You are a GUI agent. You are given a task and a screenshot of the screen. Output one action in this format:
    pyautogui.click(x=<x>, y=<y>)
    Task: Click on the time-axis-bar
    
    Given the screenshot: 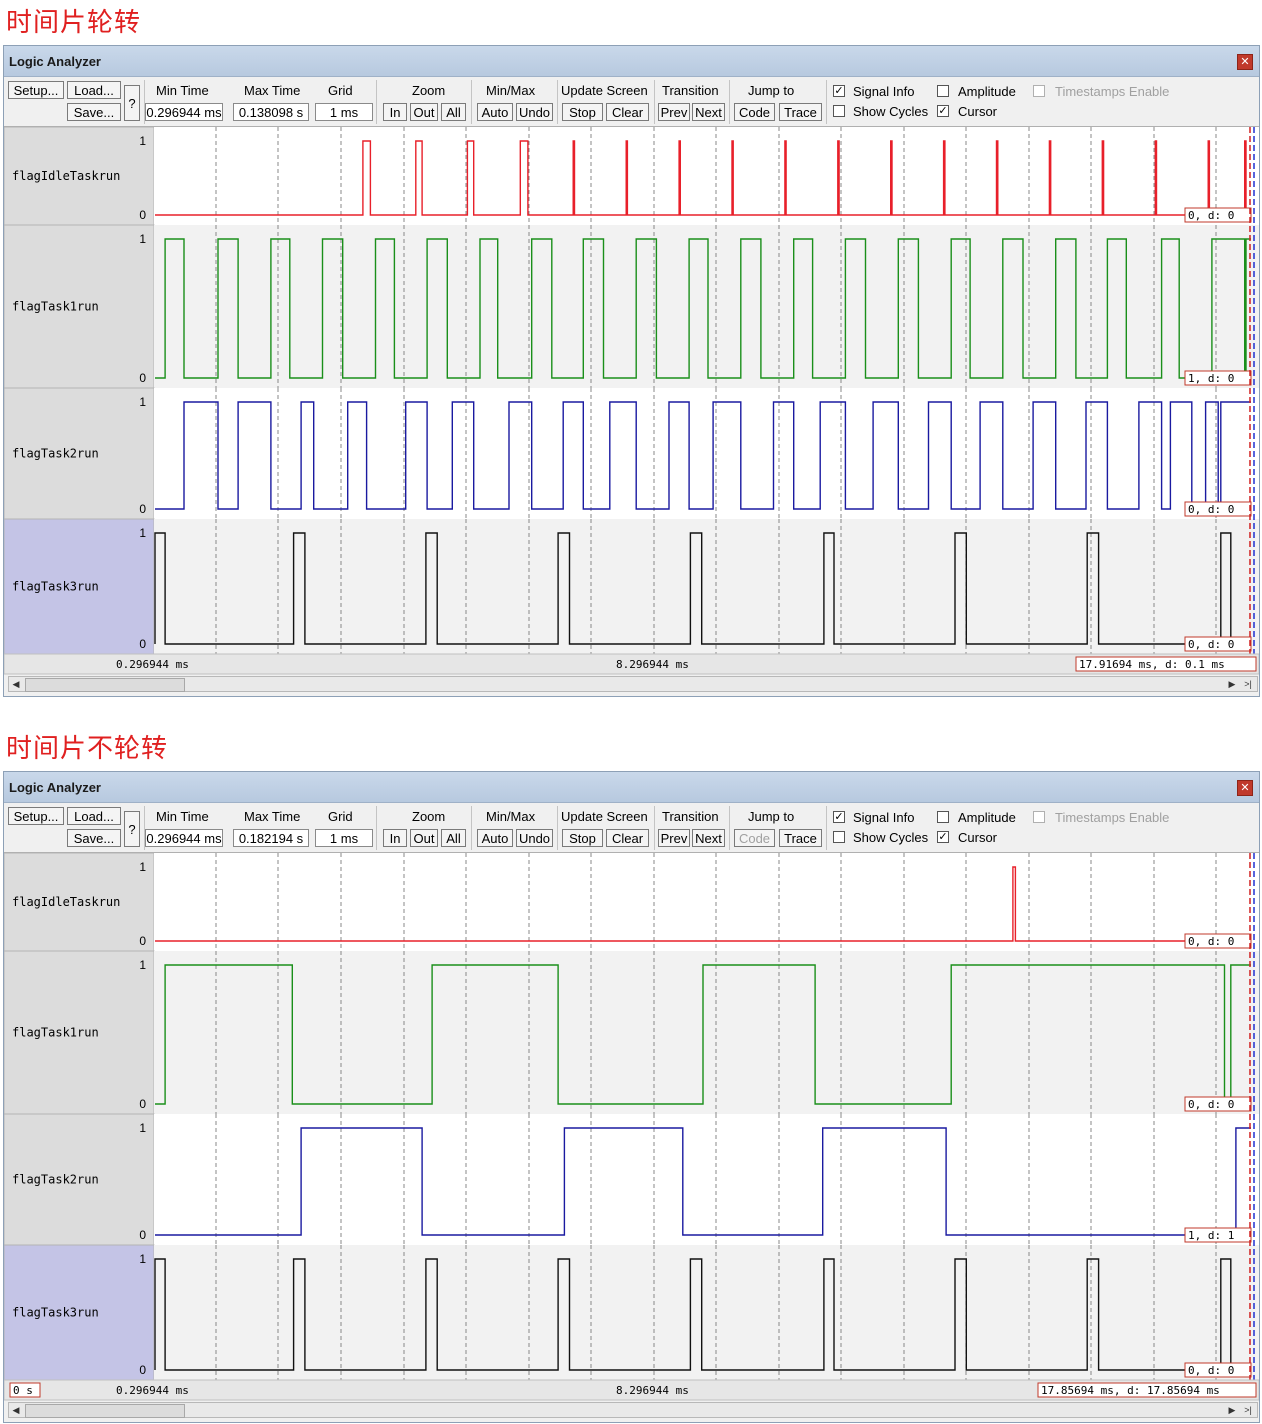 What is the action you would take?
    pyautogui.click(x=631, y=1390)
    